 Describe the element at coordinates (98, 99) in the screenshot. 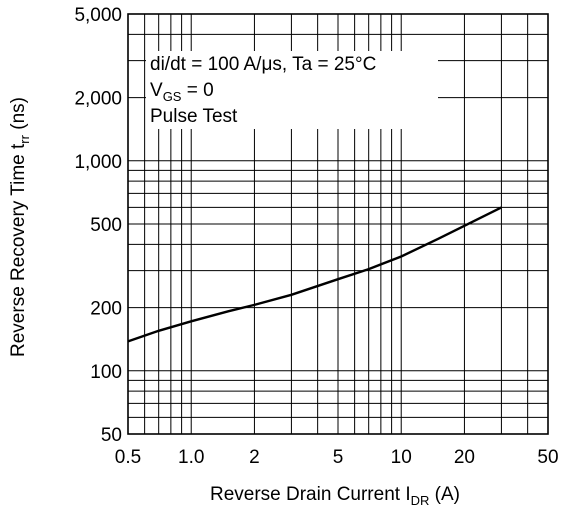

I see `y-tick-label: 2,000` at that location.